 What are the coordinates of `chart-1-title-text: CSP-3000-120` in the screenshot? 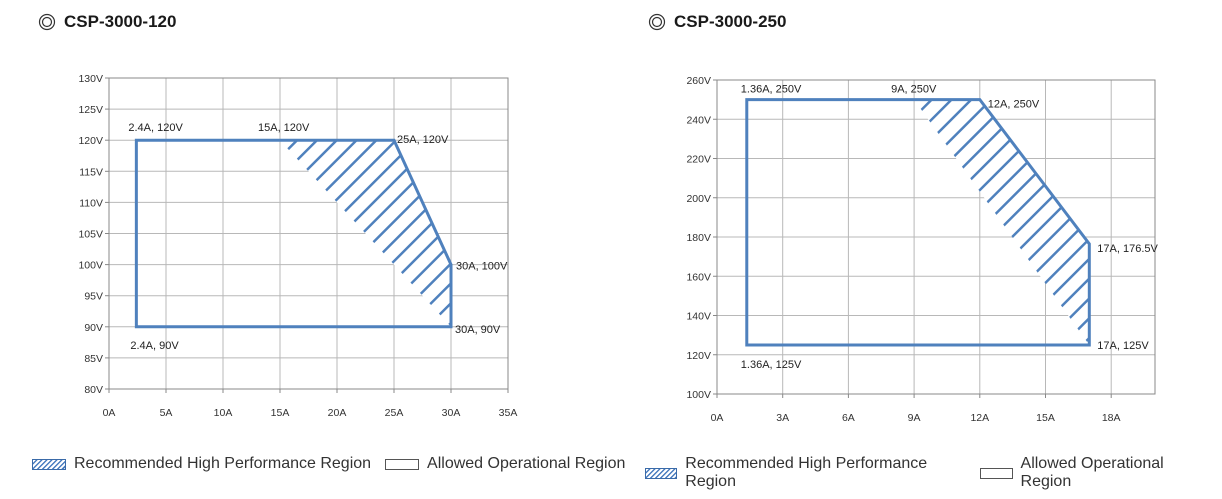 It's located at (120, 21).